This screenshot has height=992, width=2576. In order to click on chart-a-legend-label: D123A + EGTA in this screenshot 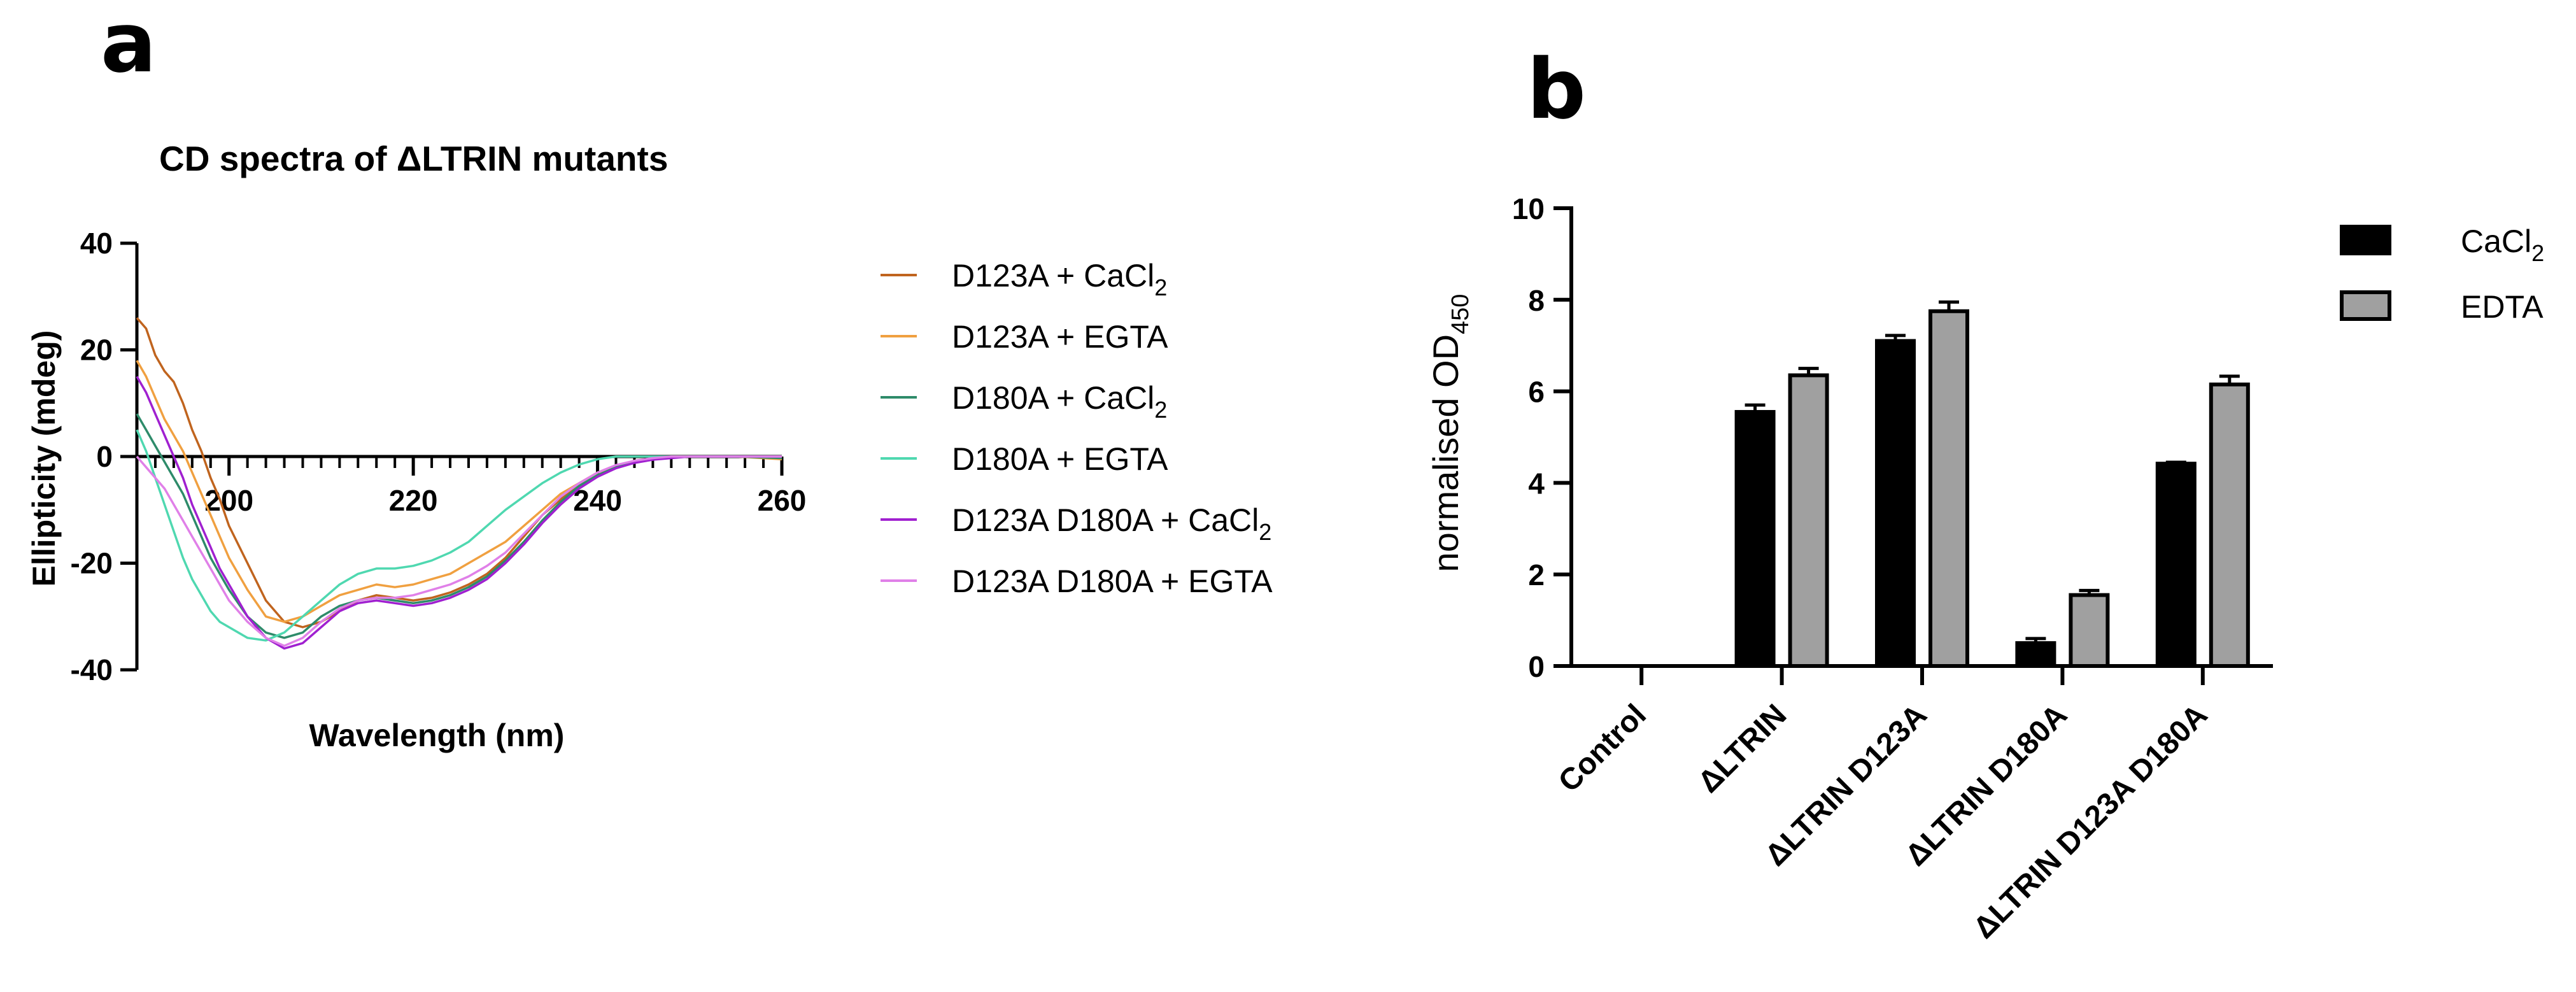, I will do `click(1060, 337)`.